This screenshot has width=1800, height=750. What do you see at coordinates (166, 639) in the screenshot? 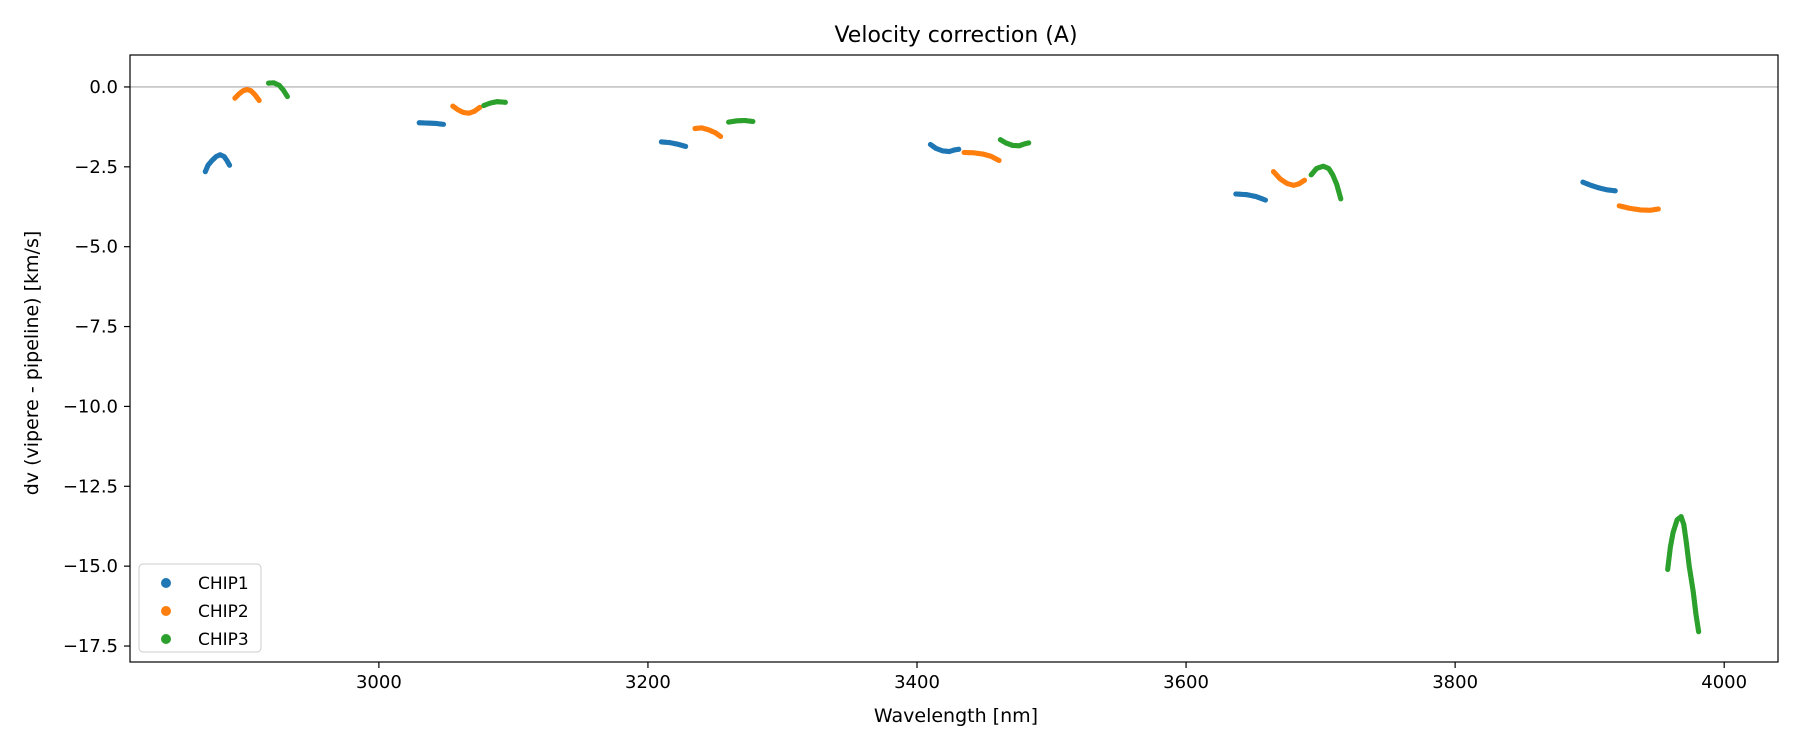
I see `legend-marker-chip3` at bounding box center [166, 639].